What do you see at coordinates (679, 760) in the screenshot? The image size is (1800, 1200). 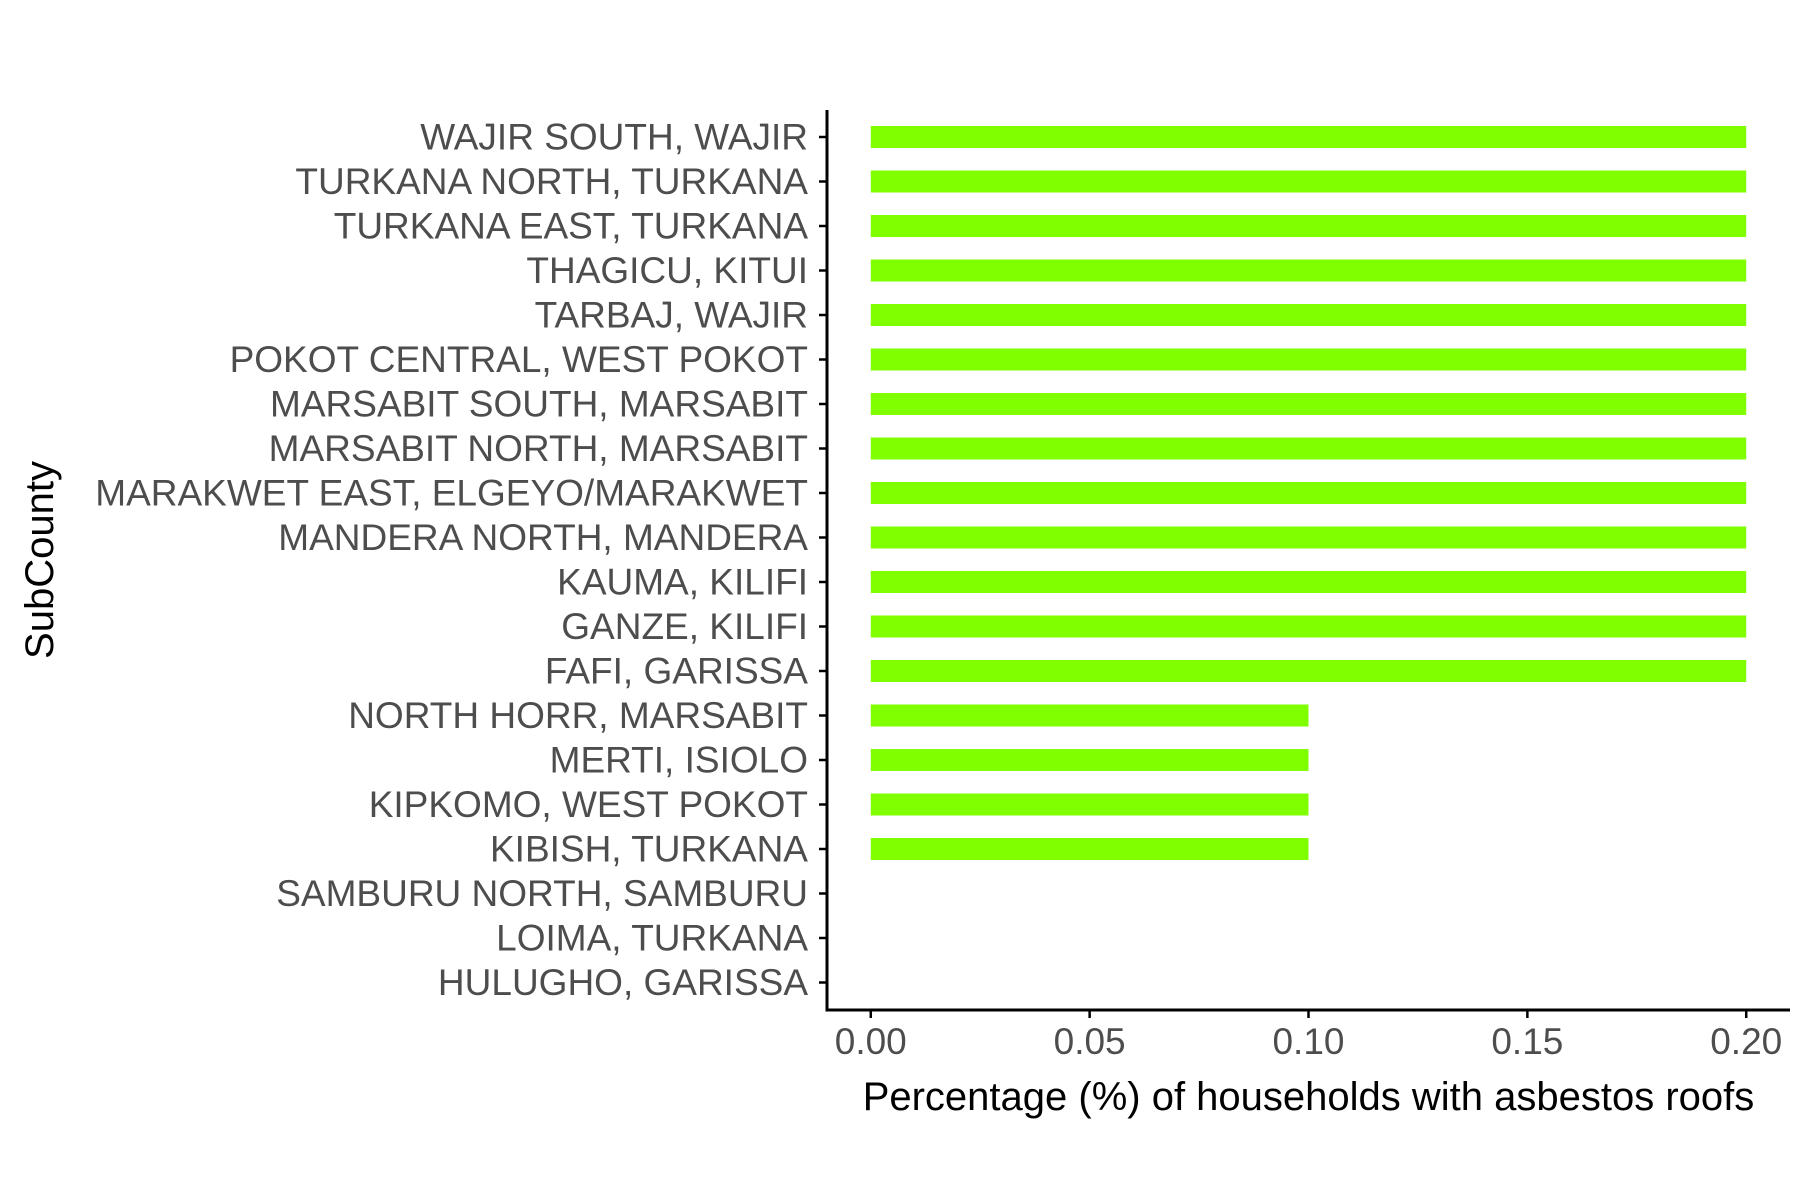 I see `category-label: MERTI, ISIOLO` at bounding box center [679, 760].